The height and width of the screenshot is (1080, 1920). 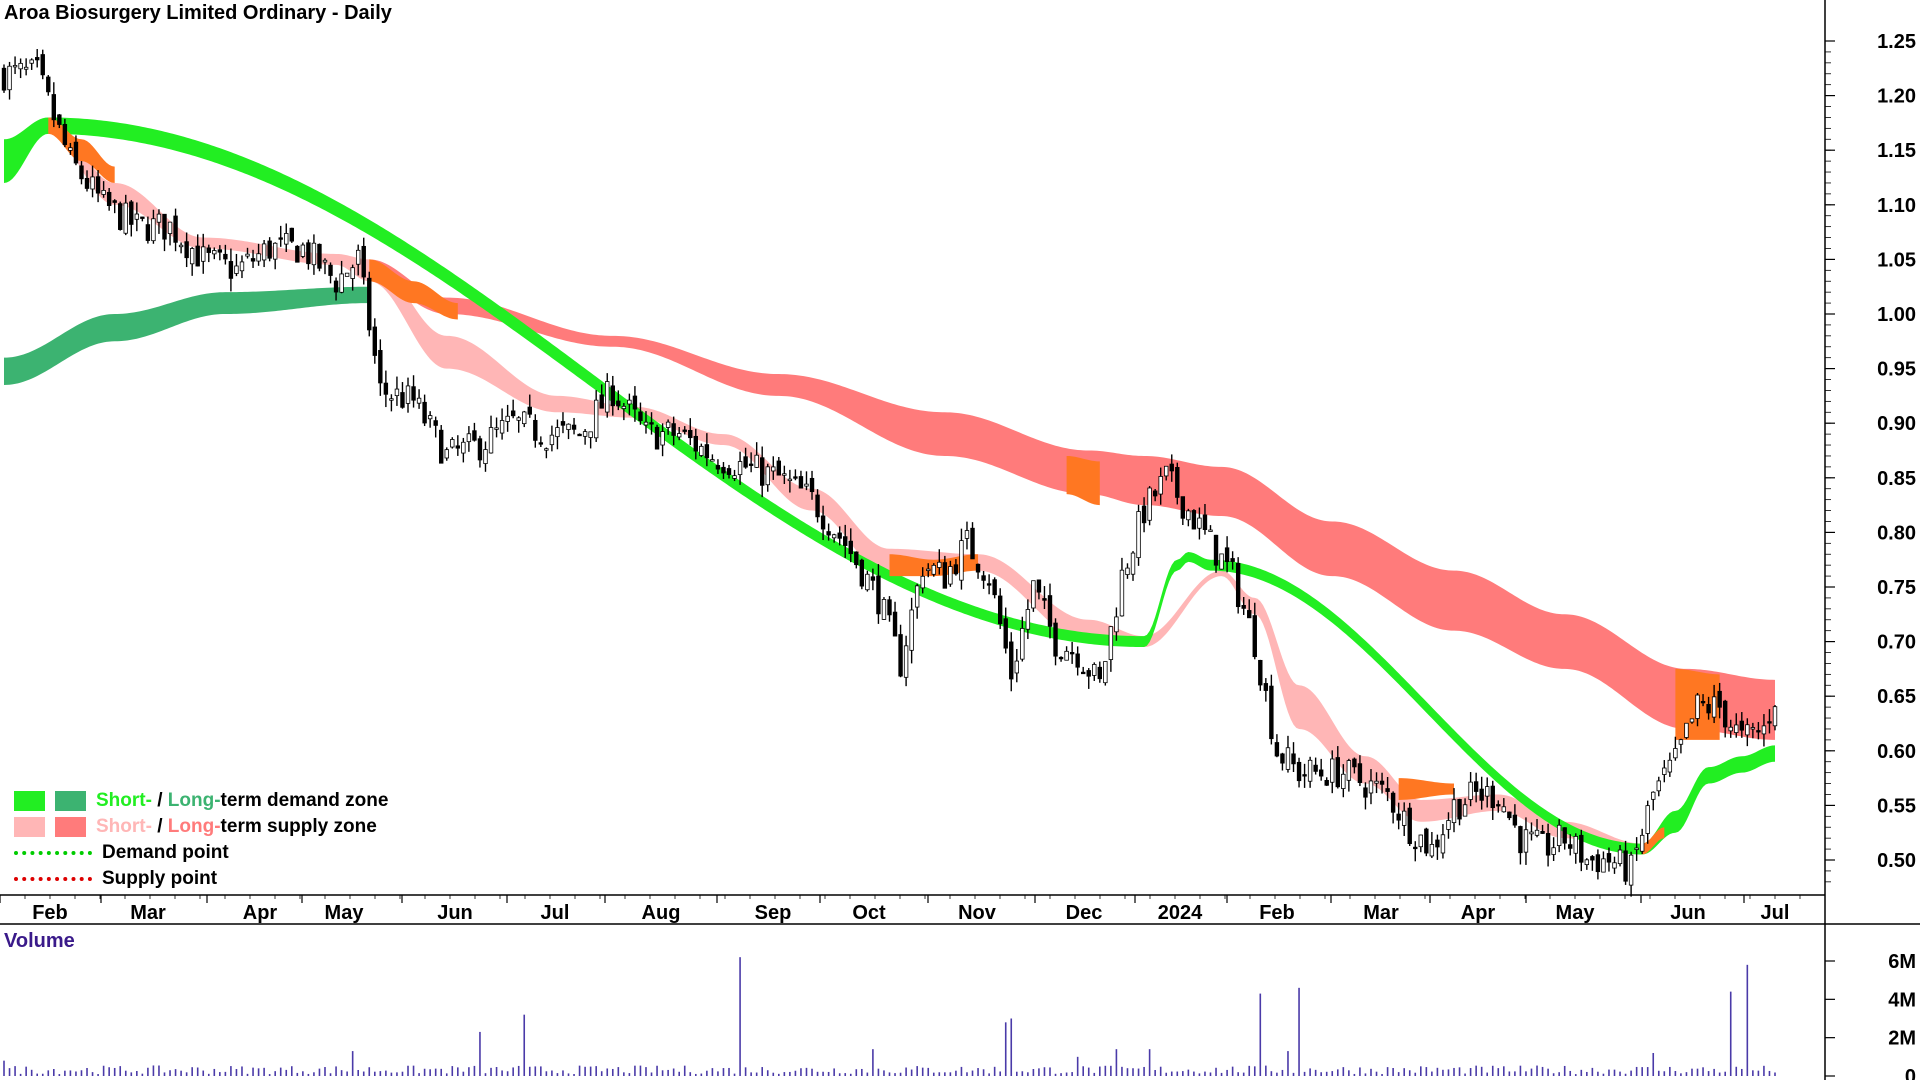 What do you see at coordinates (29, 827) in the screenshot?
I see `short-supply-swatch` at bounding box center [29, 827].